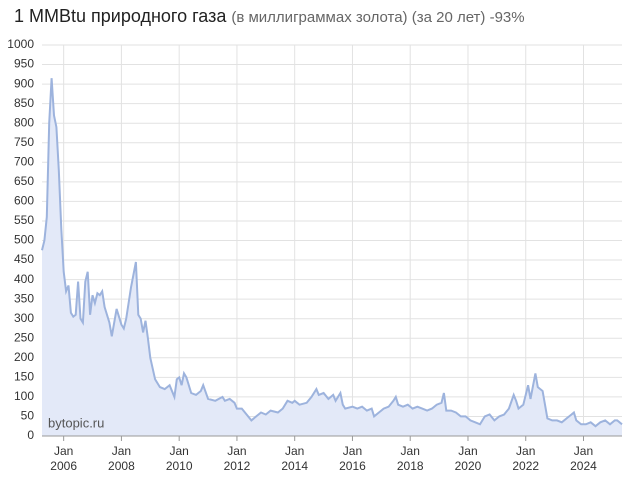 The image size is (629, 480). What do you see at coordinates (20, 44) in the screenshot?
I see `y-tick-label: 1000` at bounding box center [20, 44].